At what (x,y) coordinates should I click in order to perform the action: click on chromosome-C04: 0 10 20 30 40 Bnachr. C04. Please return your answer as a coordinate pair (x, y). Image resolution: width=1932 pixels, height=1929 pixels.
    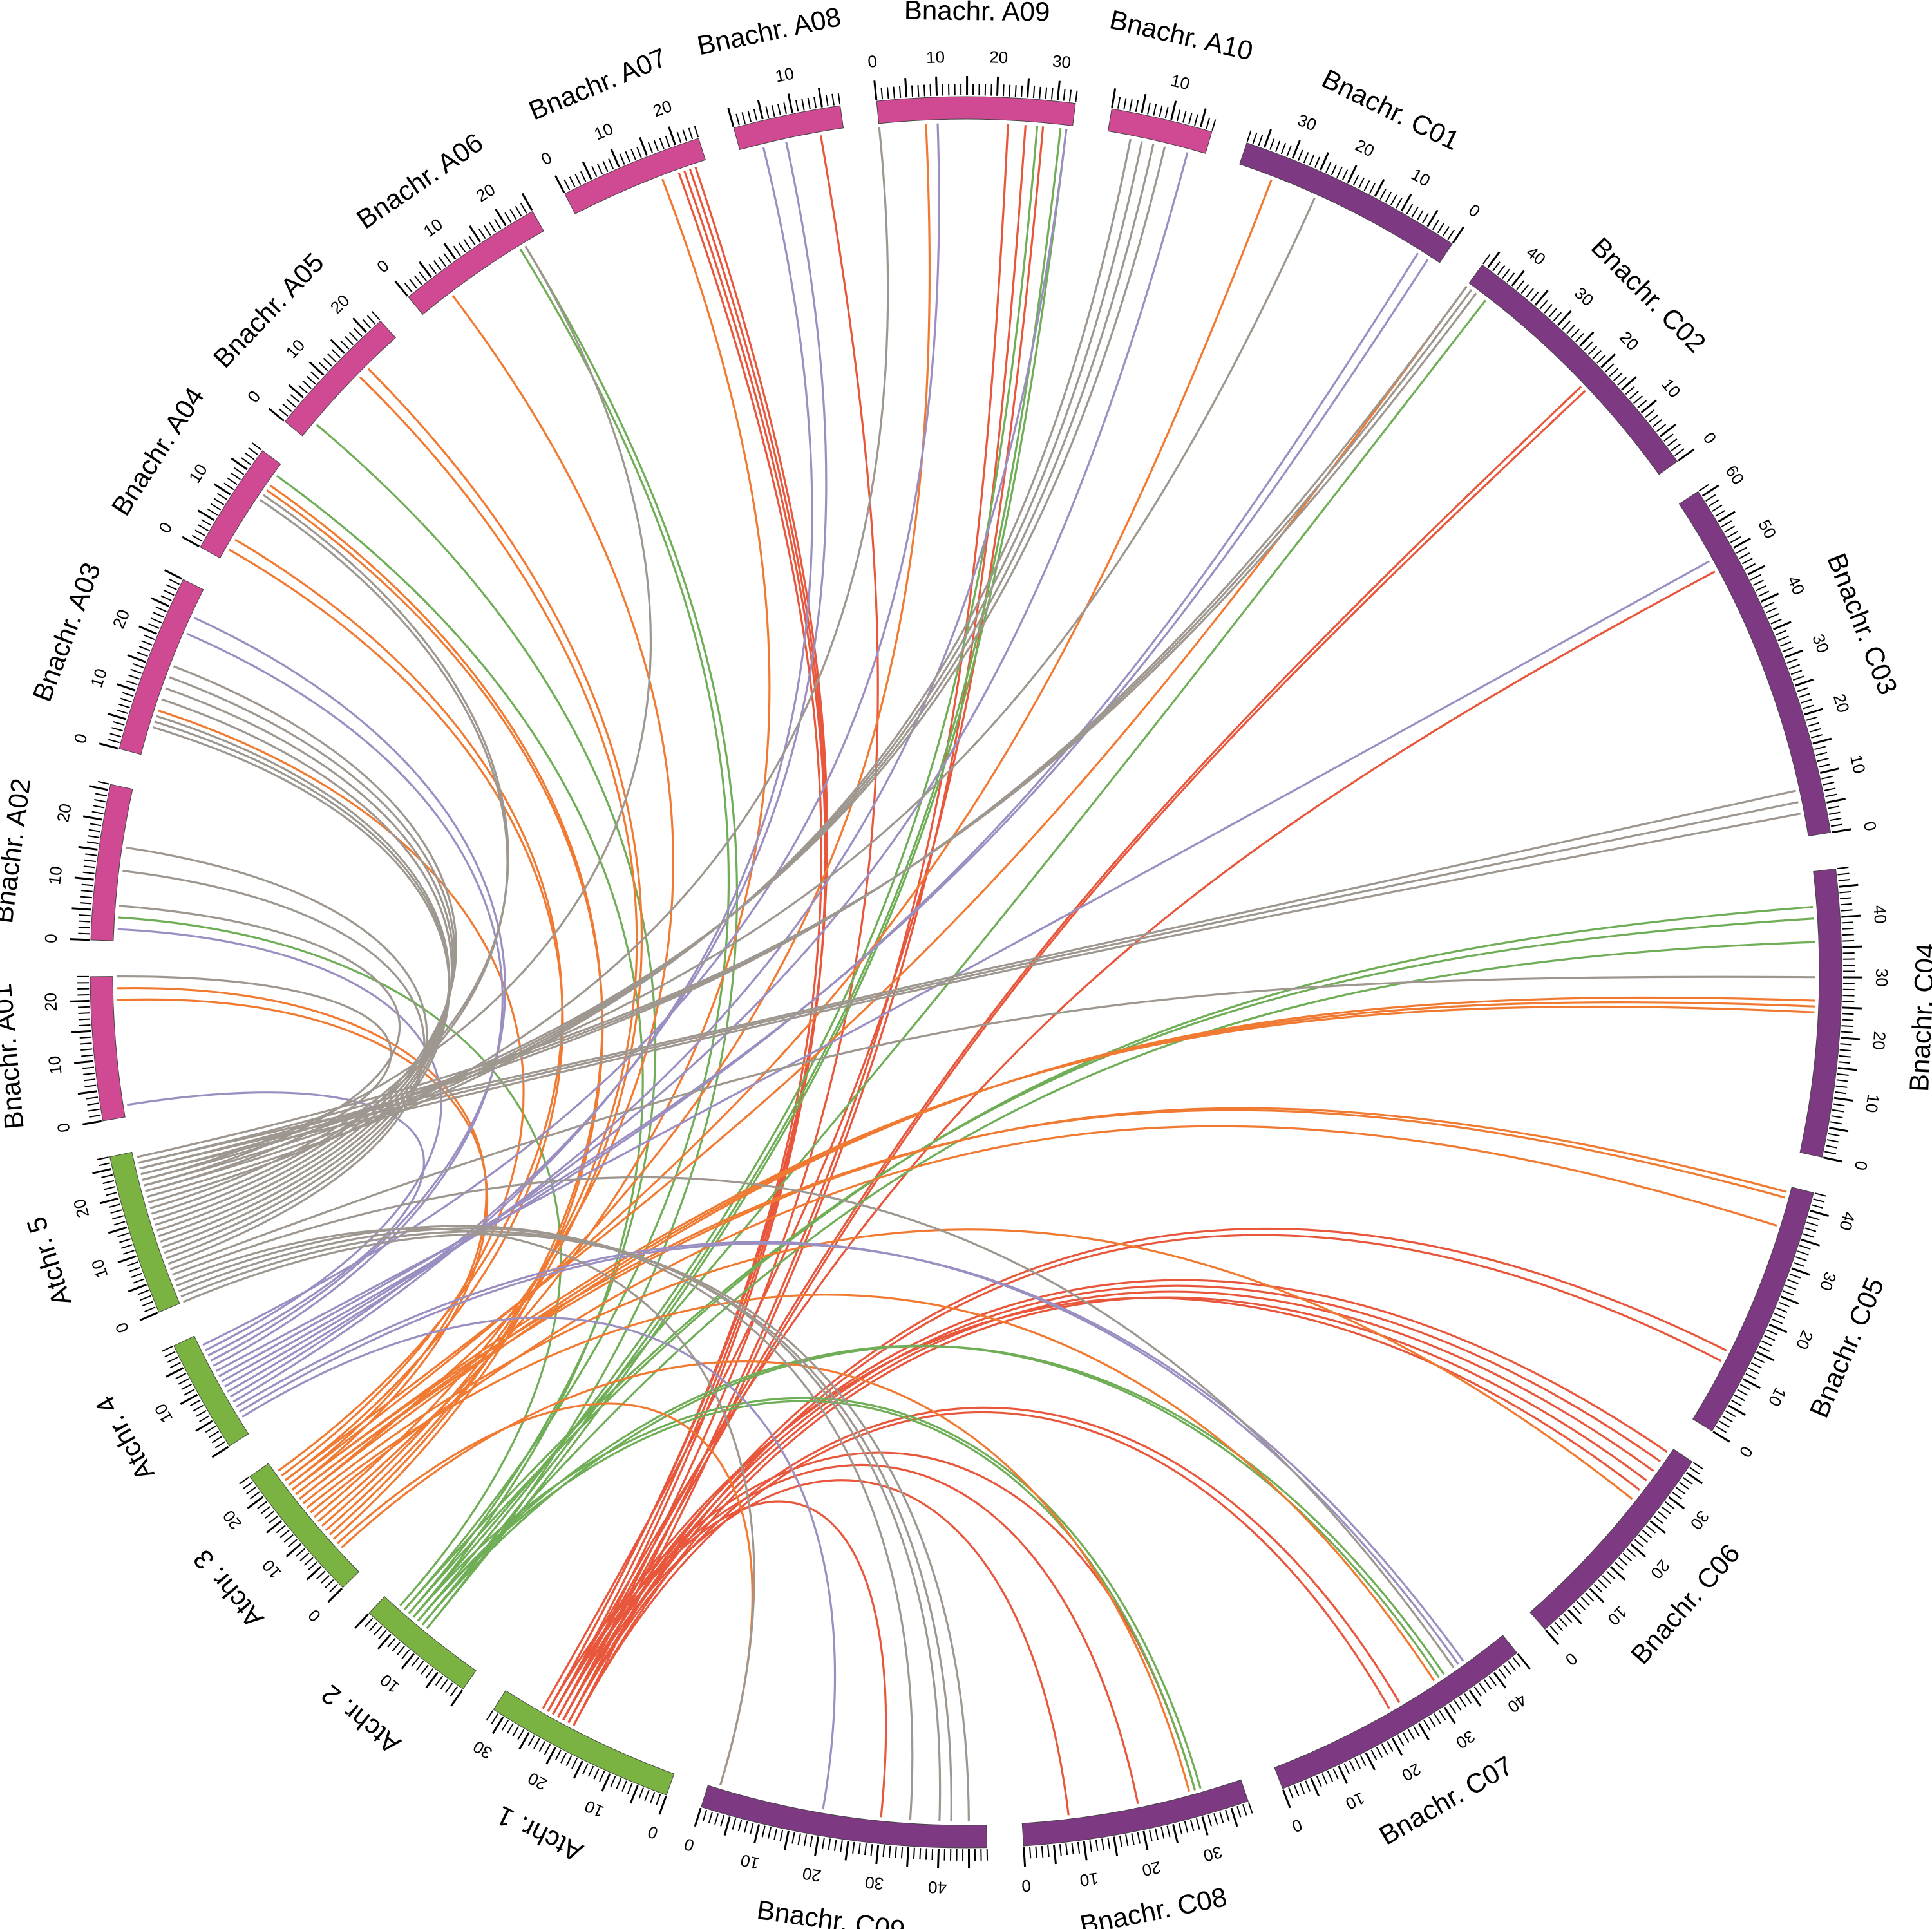
    Looking at the image, I should click on (1865, 1019).